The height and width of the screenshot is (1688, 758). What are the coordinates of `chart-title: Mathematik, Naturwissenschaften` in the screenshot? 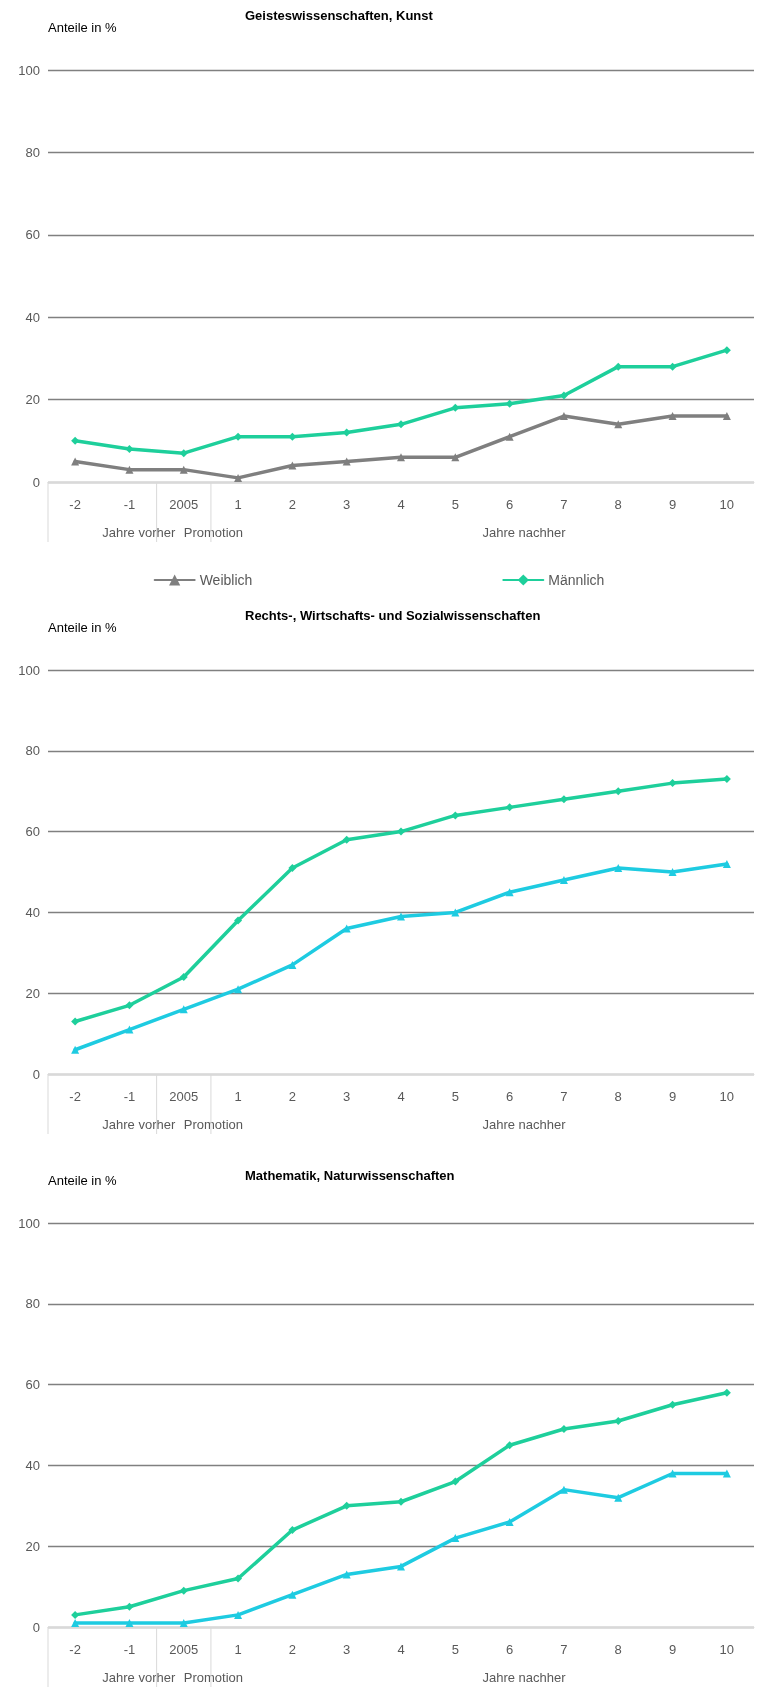 It's located at (350, 1175).